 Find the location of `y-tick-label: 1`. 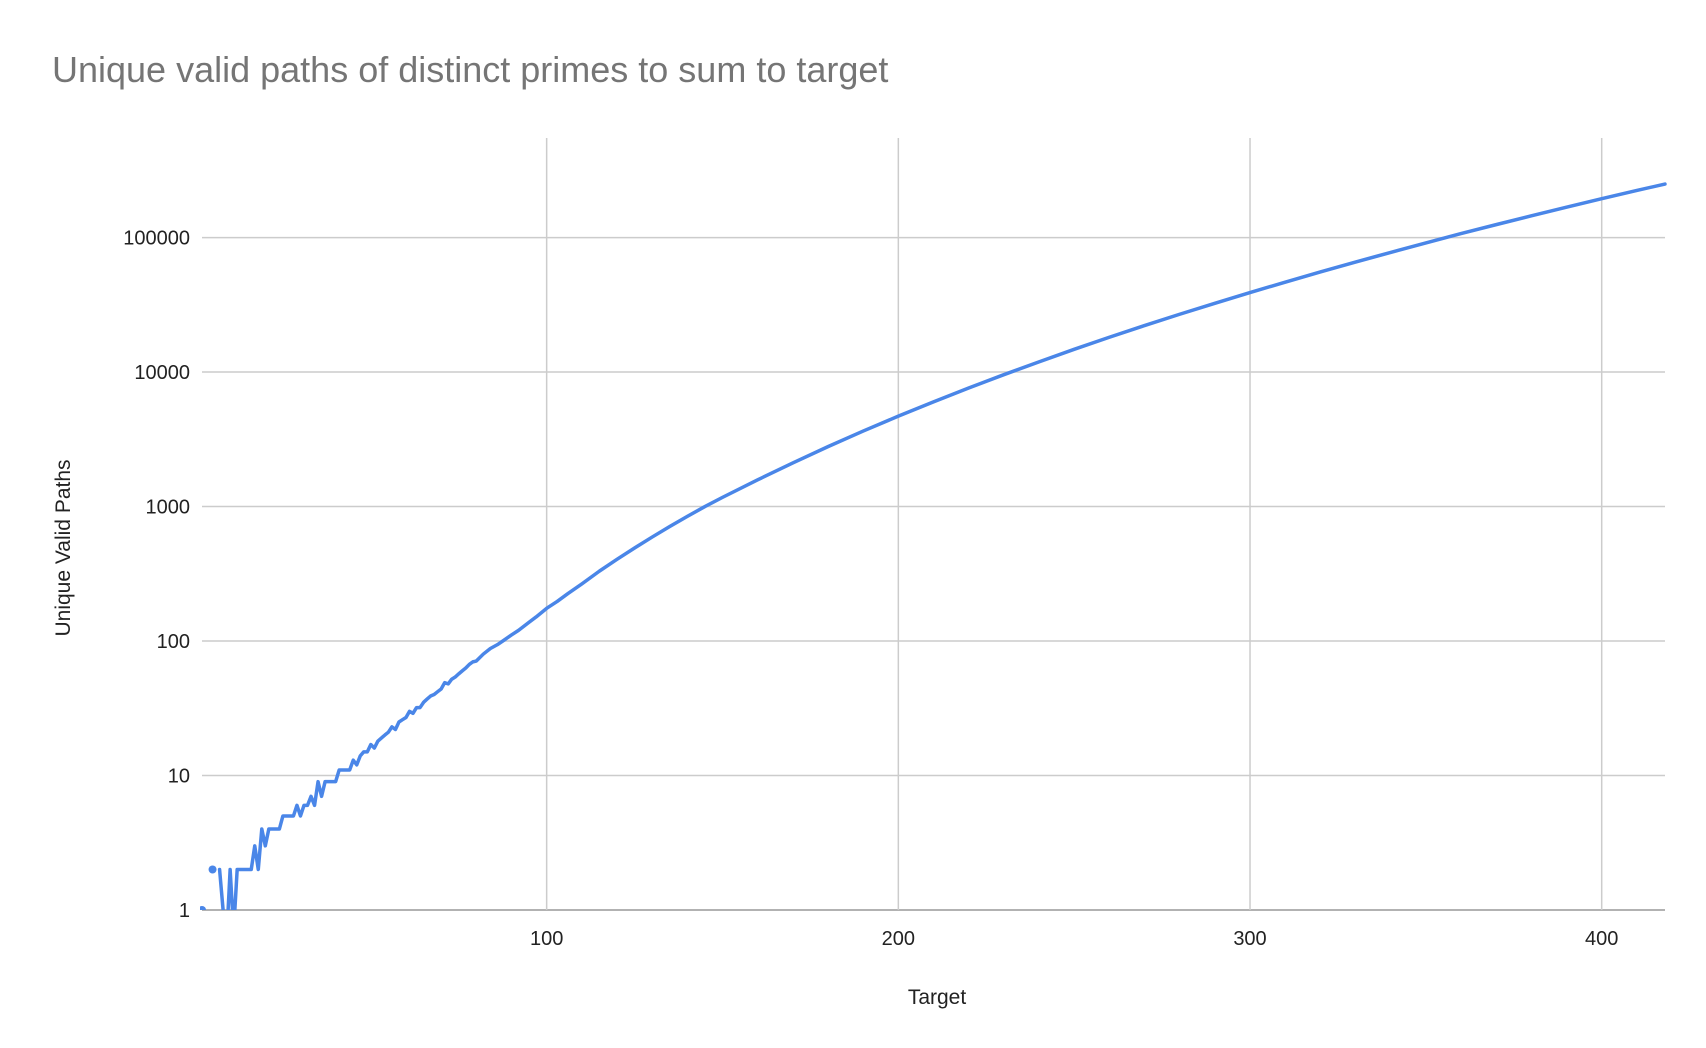

y-tick-label: 1 is located at coordinates (184, 911).